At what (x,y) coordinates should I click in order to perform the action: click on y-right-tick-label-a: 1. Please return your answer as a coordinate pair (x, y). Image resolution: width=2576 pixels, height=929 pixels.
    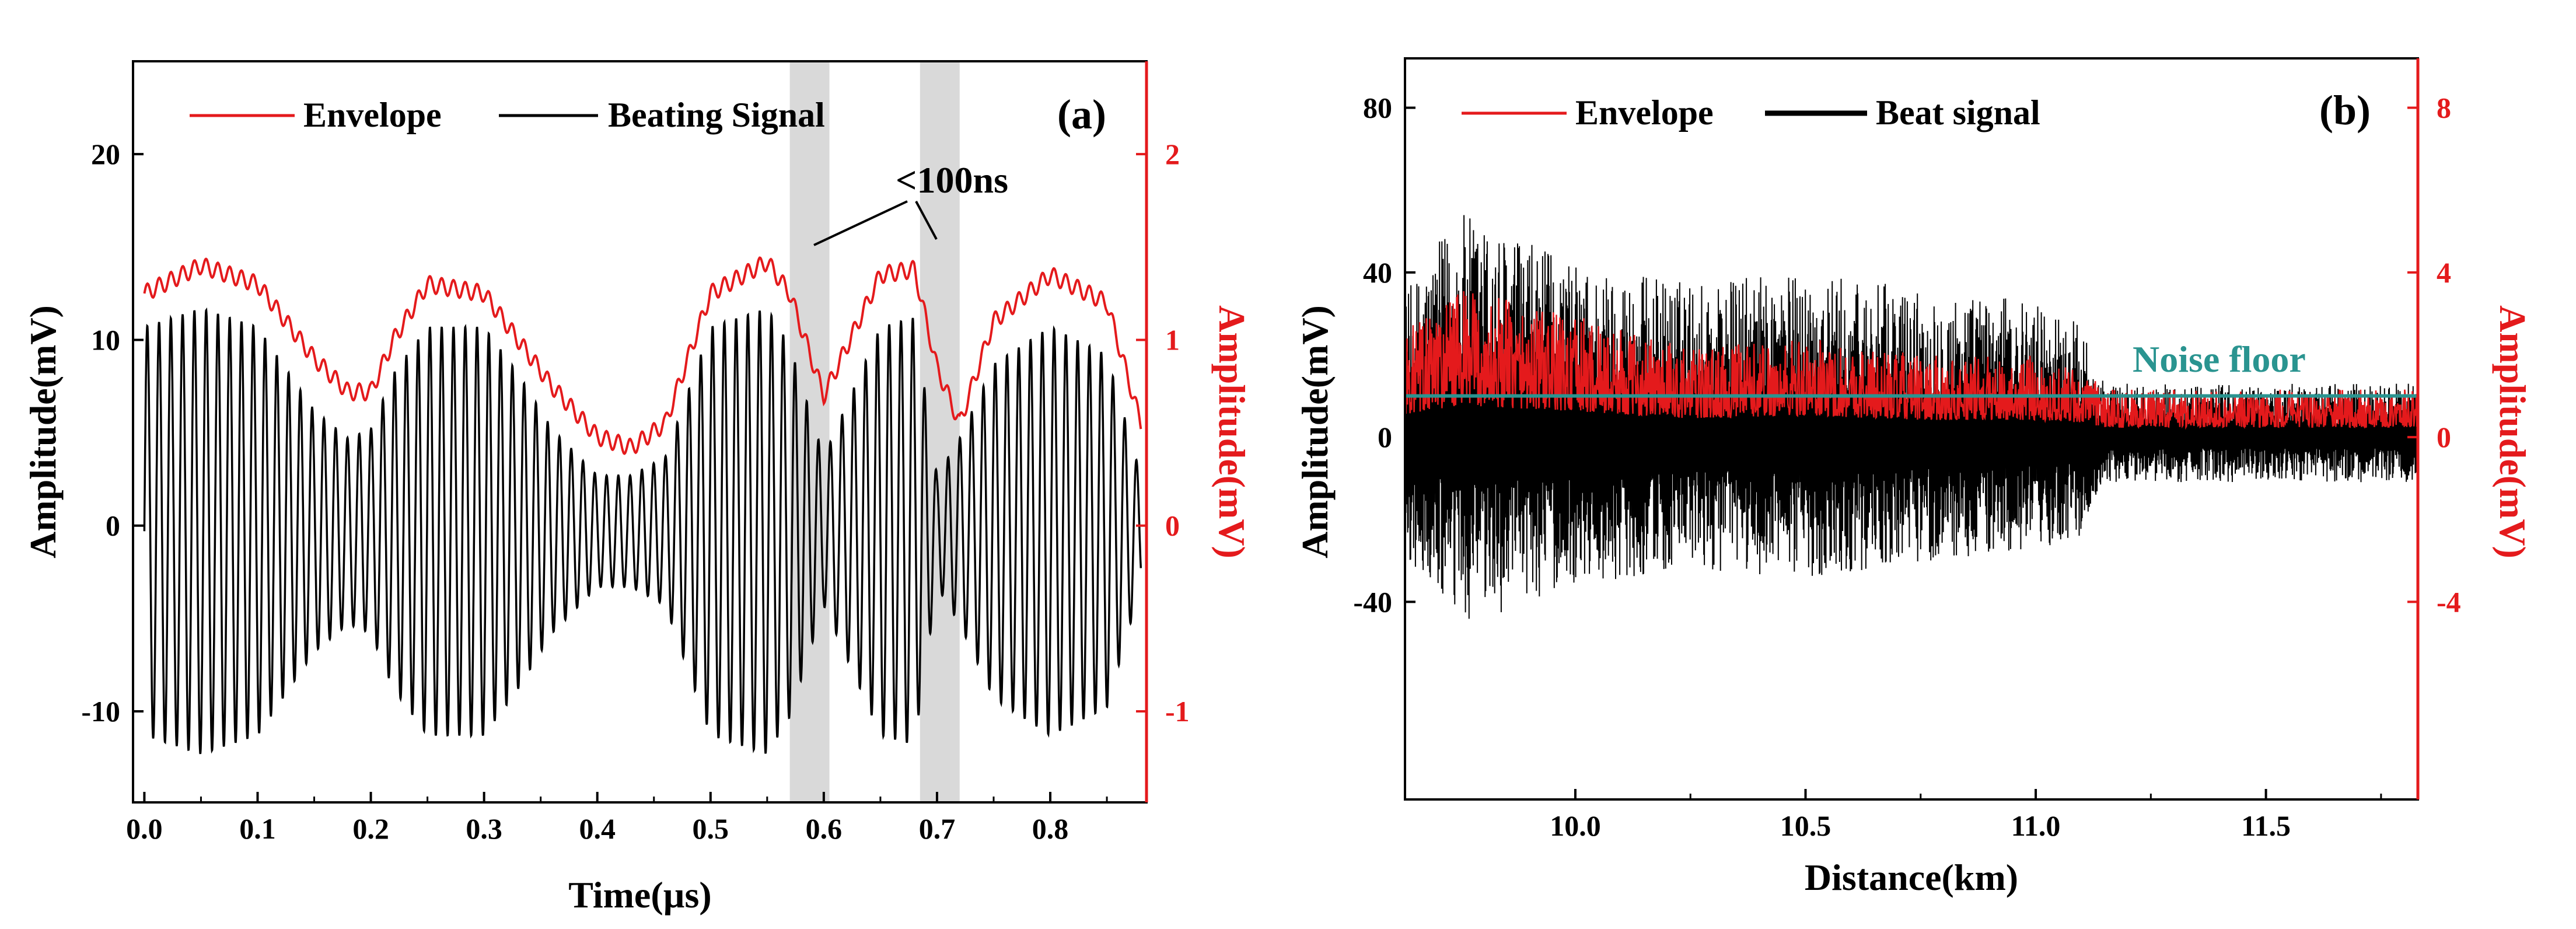
    Looking at the image, I should click on (1172, 339).